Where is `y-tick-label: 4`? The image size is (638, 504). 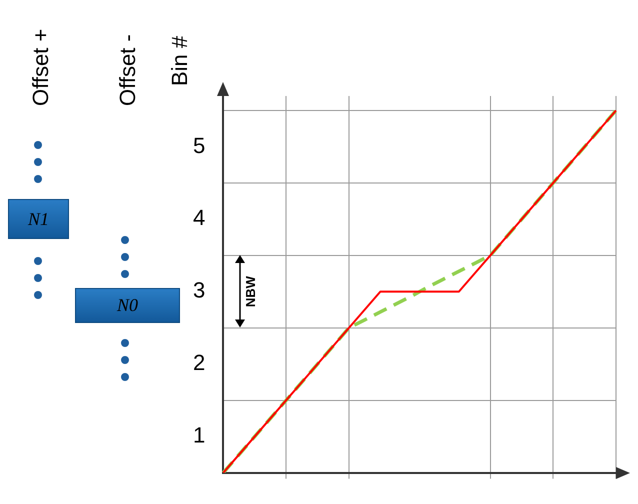 y-tick-label: 4 is located at coordinates (199, 217).